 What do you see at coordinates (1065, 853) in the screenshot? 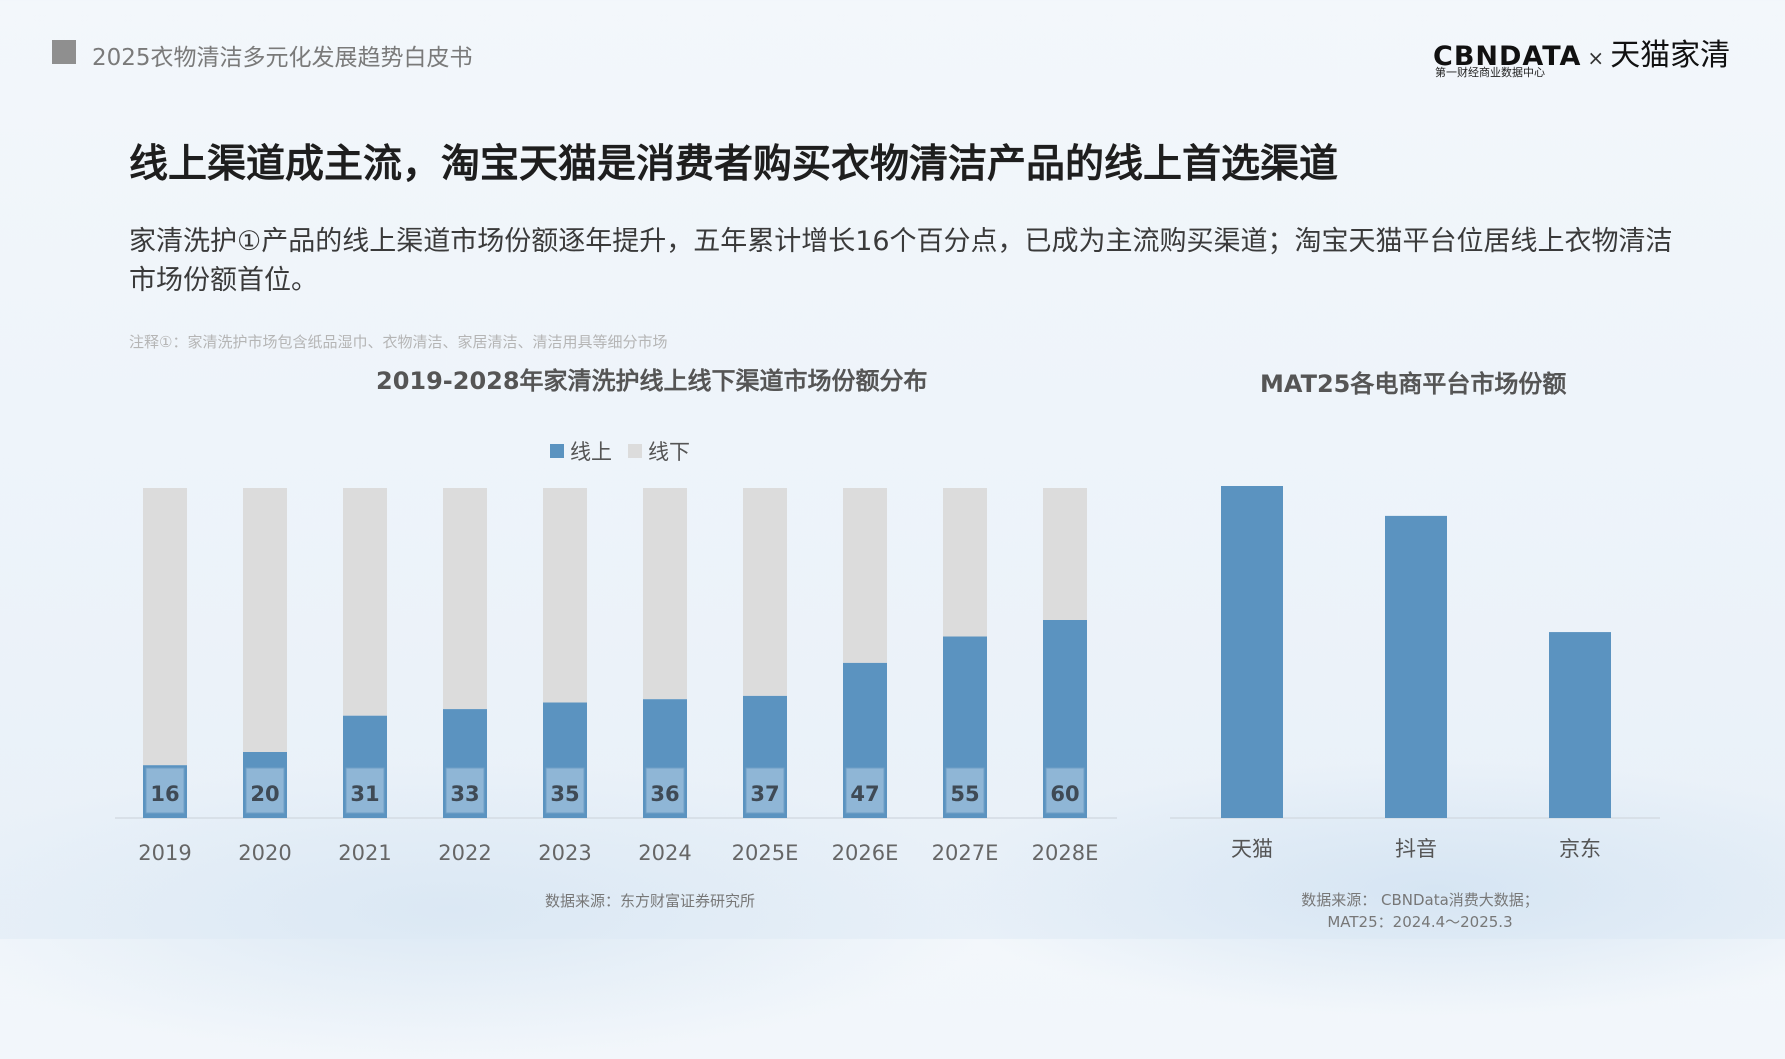
I see `x-tick-label-2028E: 2028E` at bounding box center [1065, 853].